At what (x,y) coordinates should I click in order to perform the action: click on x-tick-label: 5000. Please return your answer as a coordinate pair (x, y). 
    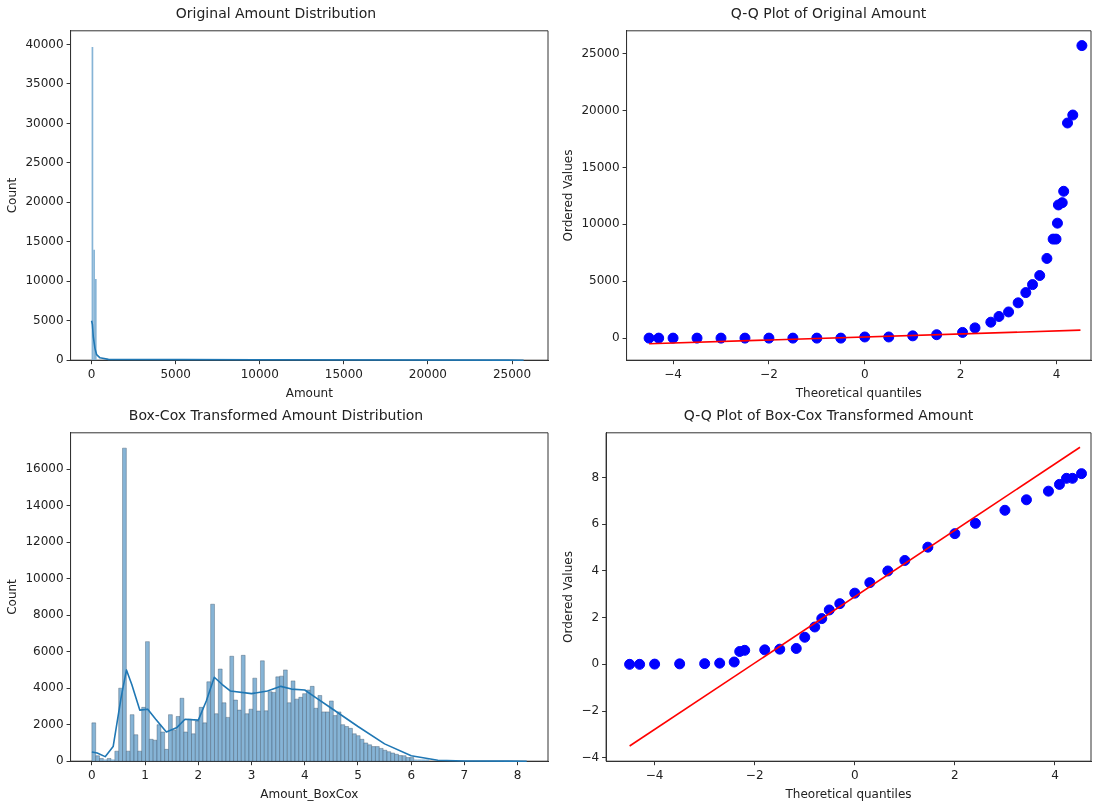
    Looking at the image, I should click on (175, 373).